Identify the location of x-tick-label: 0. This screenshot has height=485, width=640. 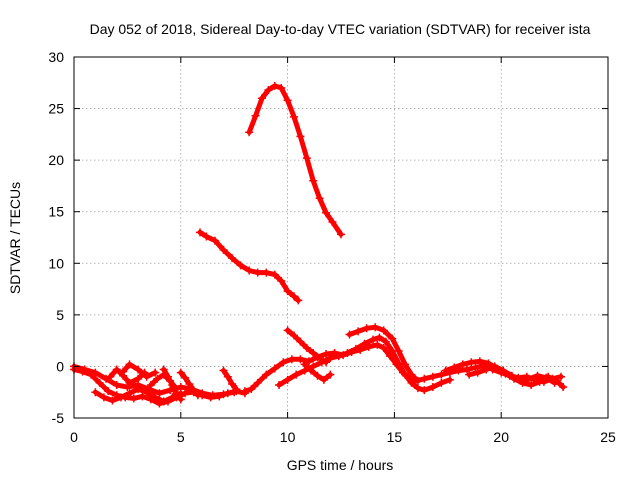
(74, 437).